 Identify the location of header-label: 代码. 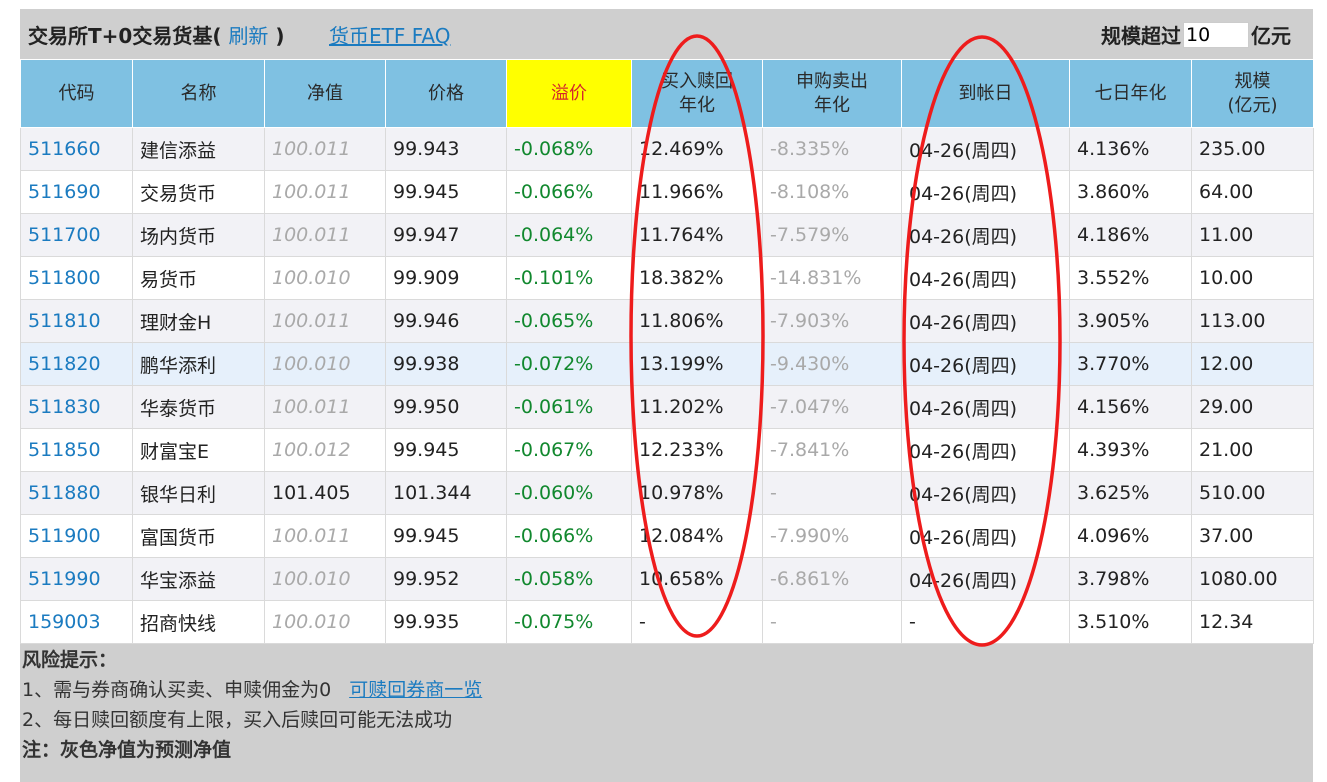
(76, 93).